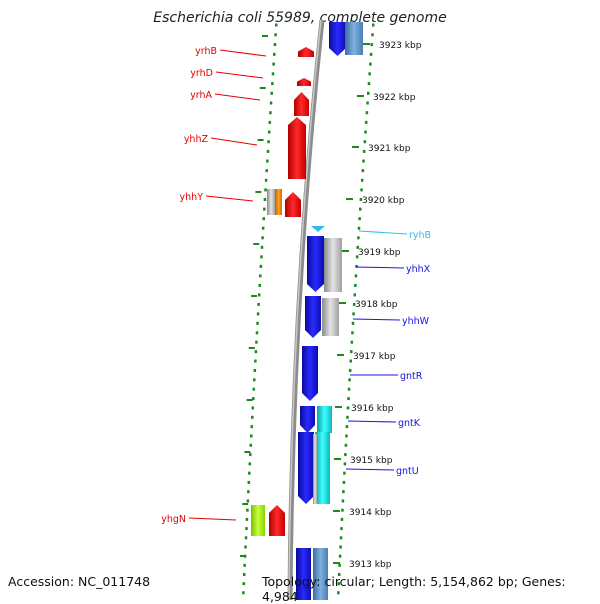  What do you see at coordinates (304, 82) in the screenshot?
I see `gene-yrhD-shape` at bounding box center [304, 82].